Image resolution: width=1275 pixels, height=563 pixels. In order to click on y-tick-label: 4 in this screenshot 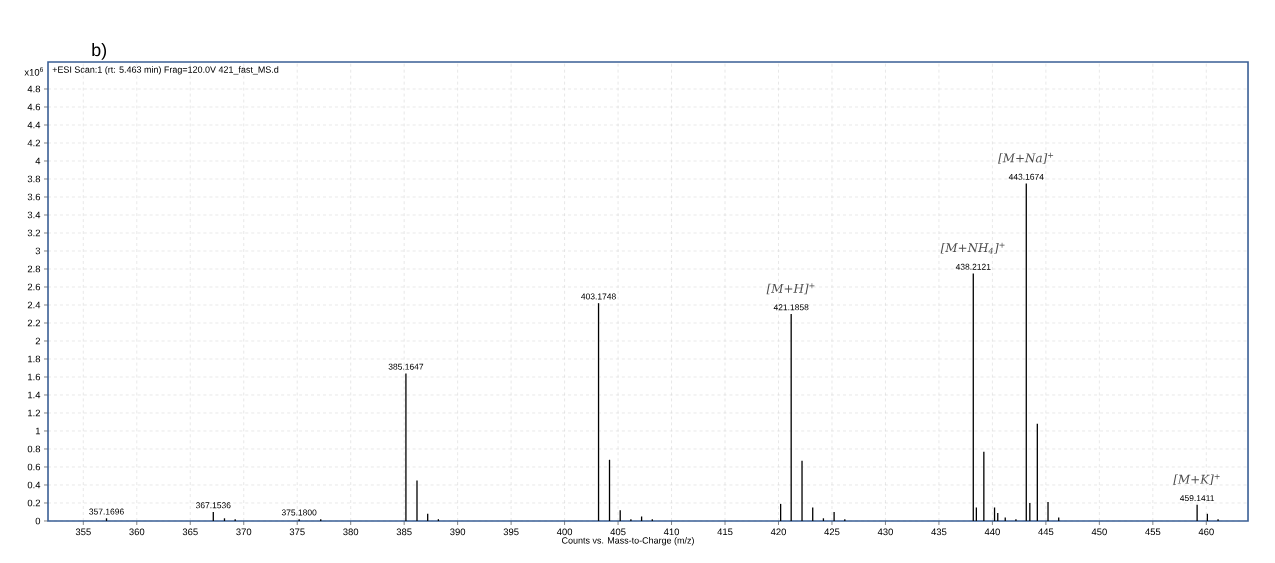, I will do `click(38, 161)`.